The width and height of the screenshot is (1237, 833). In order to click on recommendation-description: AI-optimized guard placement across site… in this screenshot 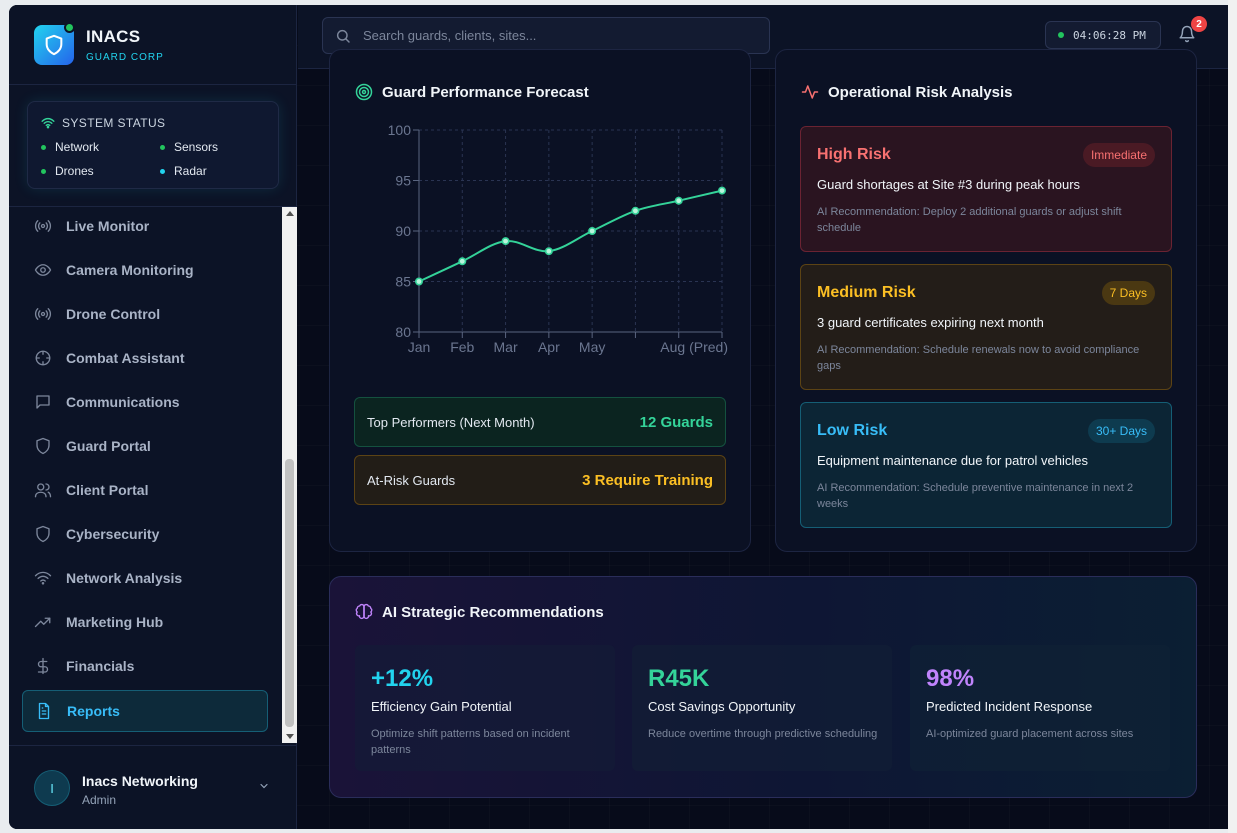, I will do `click(1030, 734)`.